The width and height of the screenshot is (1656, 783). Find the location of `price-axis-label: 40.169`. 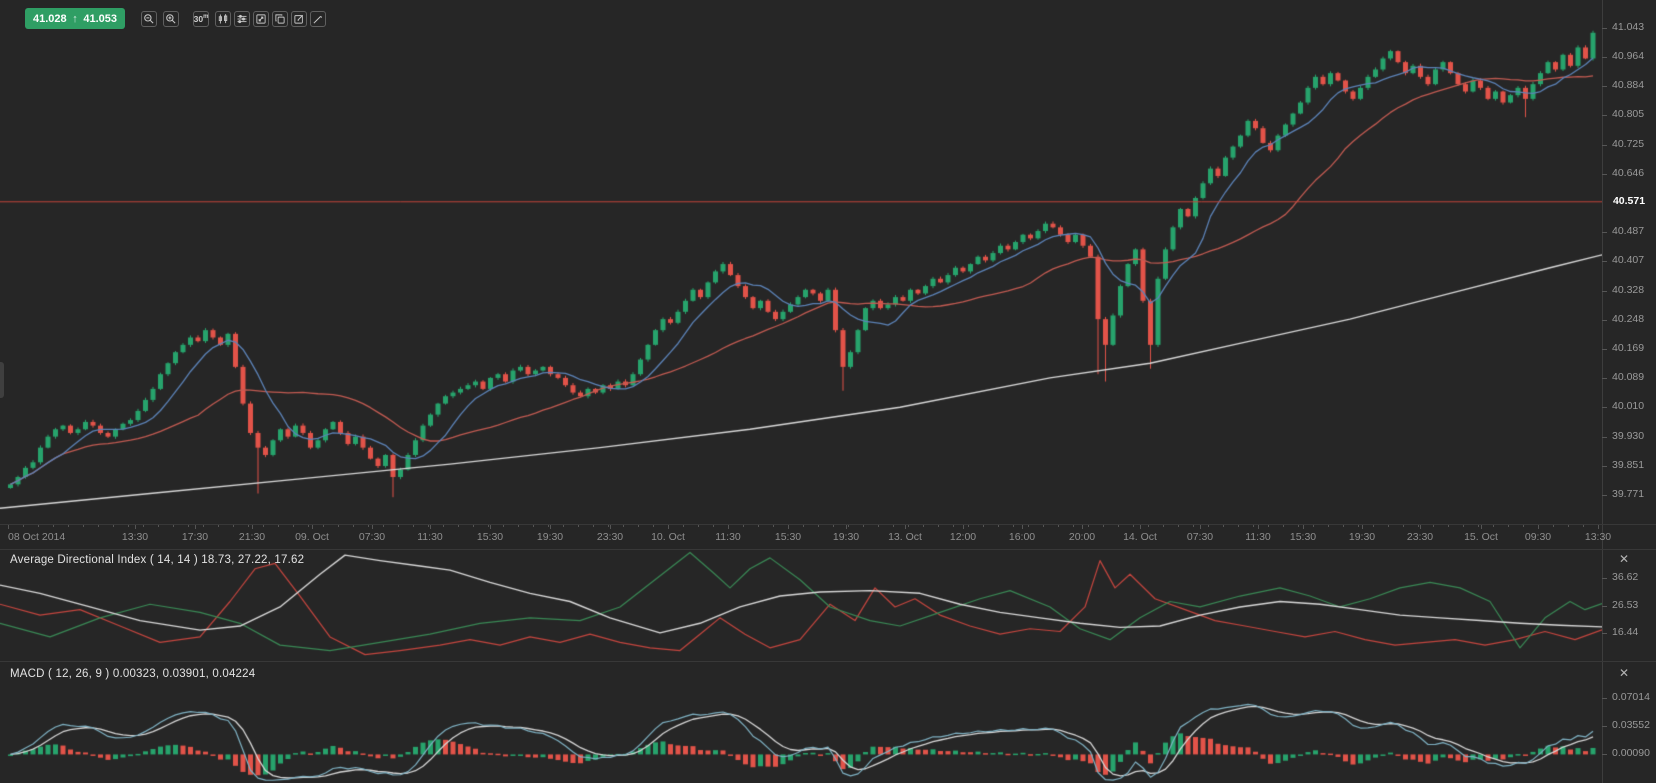

price-axis-label: 40.169 is located at coordinates (1628, 347).